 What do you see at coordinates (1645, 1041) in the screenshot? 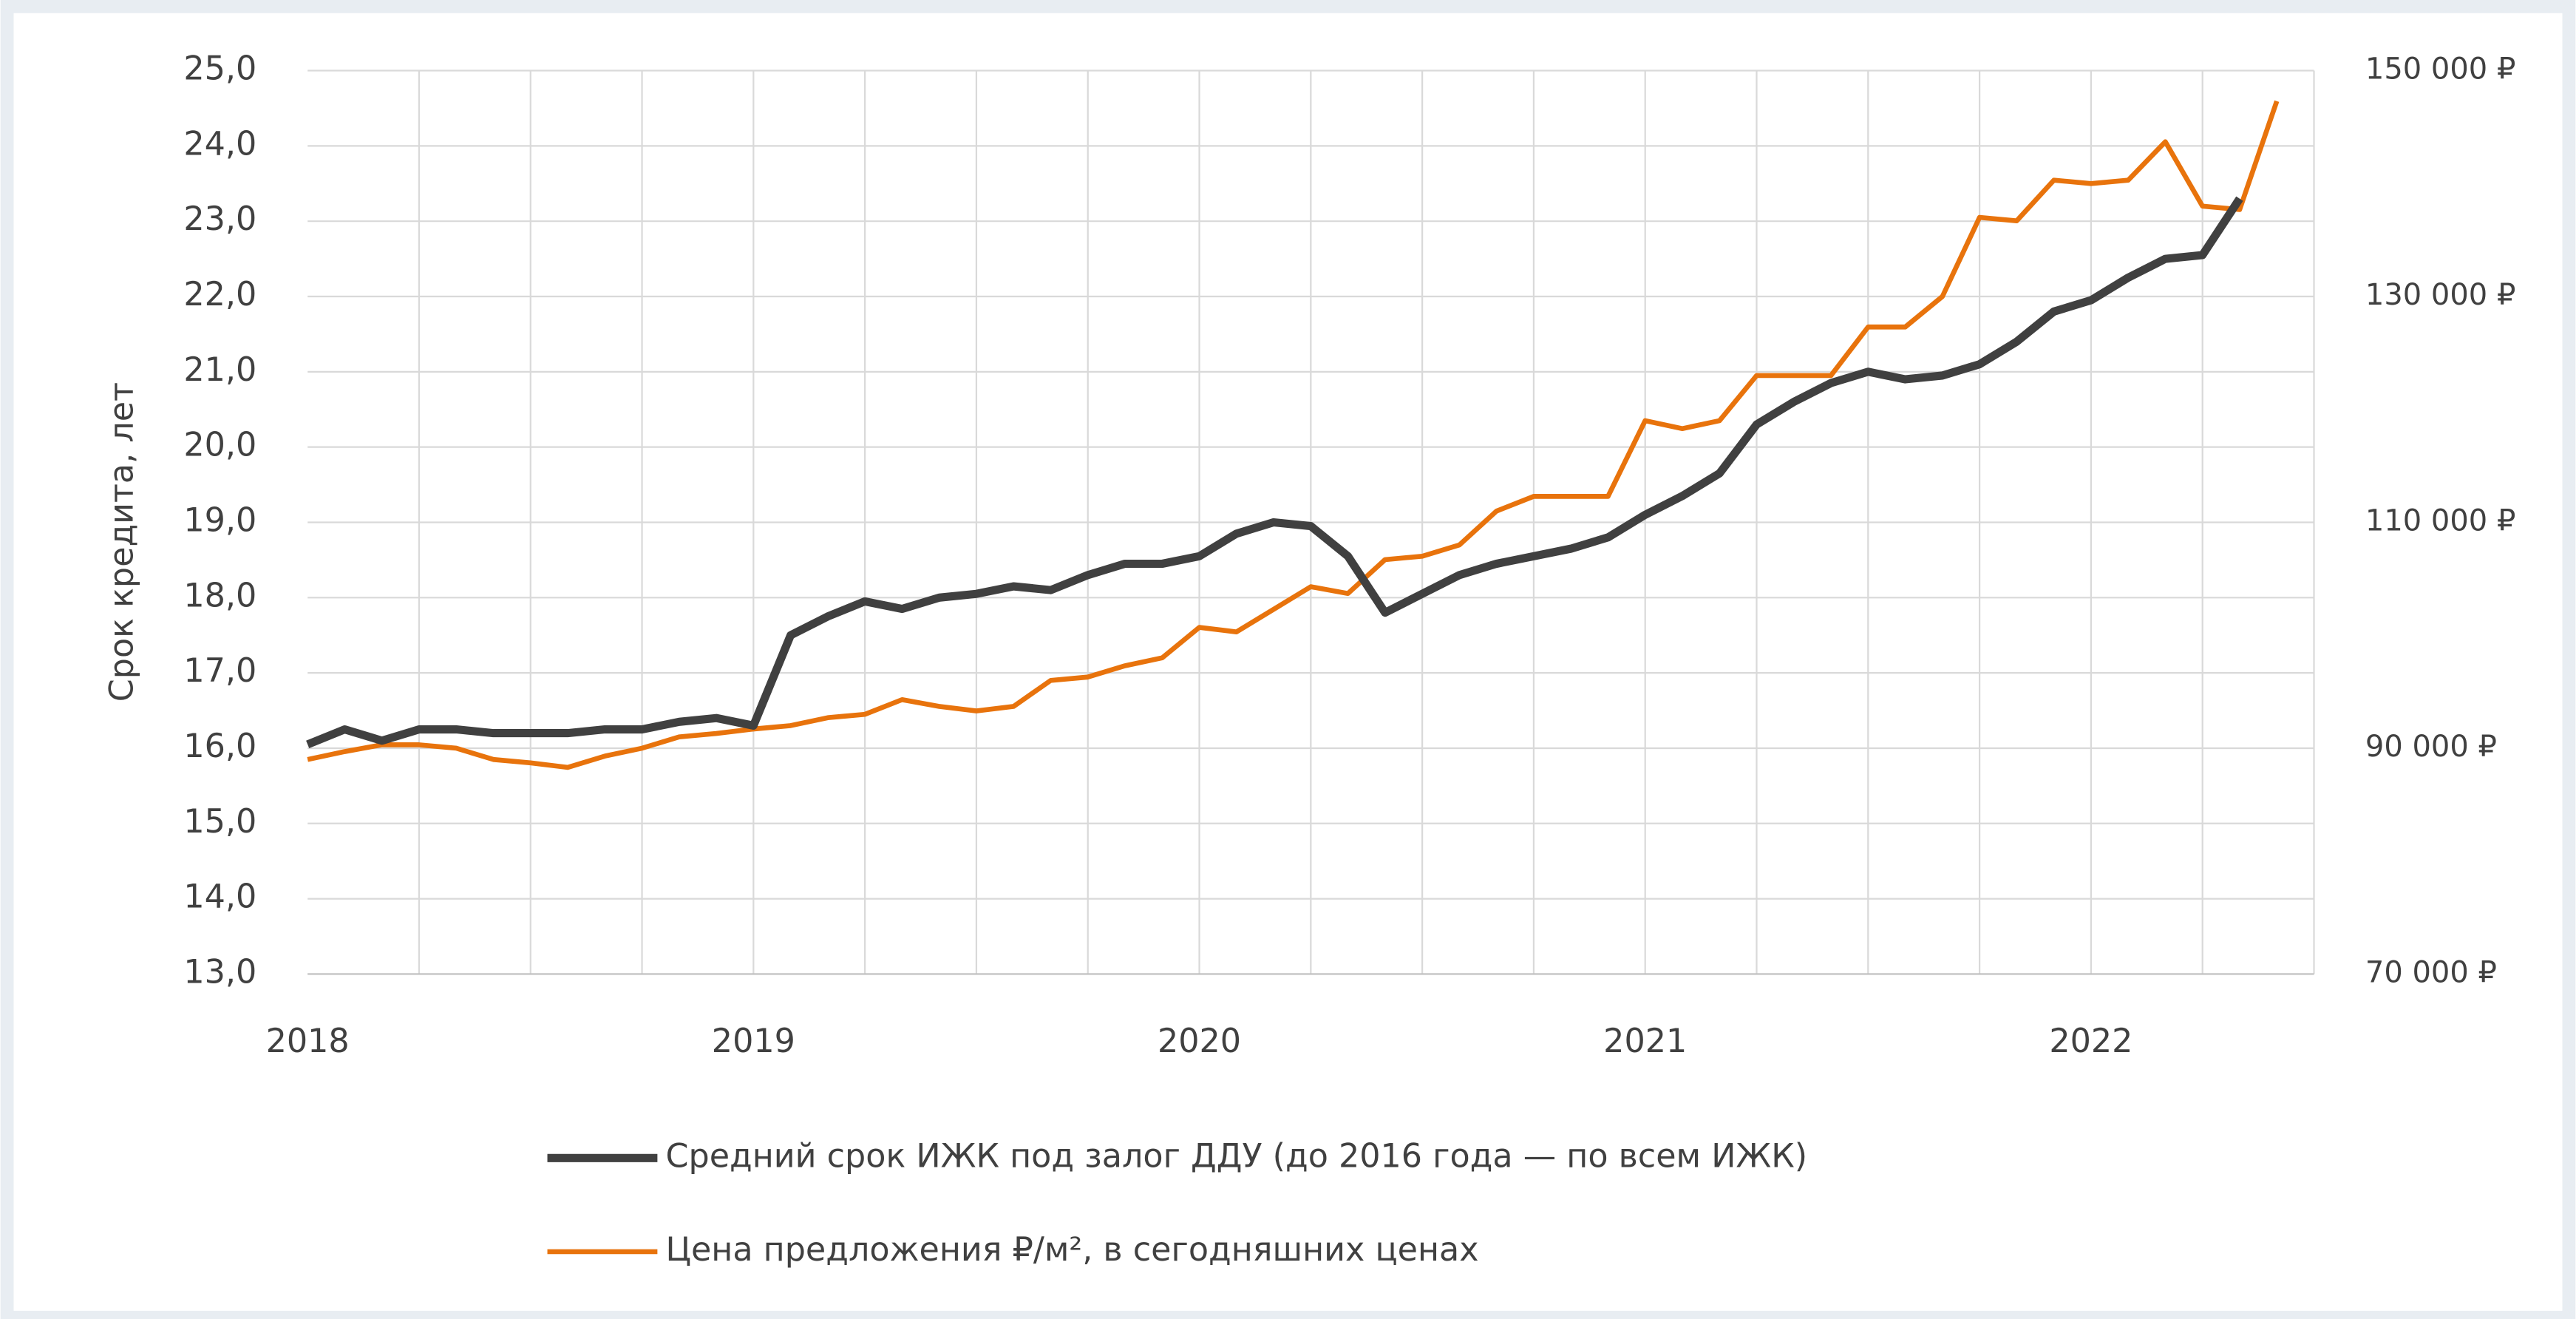
I see `x-tick-label: 2021` at bounding box center [1645, 1041].